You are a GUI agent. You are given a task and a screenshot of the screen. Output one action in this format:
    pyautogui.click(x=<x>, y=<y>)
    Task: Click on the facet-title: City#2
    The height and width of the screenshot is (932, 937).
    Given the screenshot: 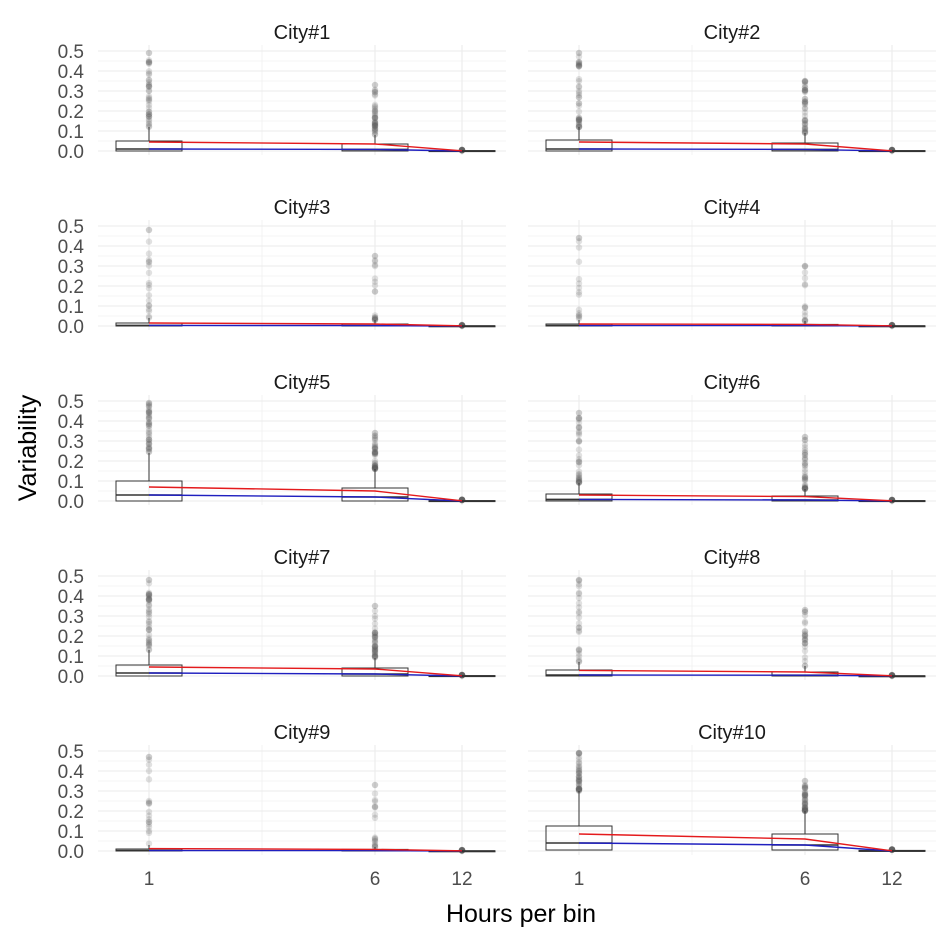 What is the action you would take?
    pyautogui.click(x=732, y=33)
    